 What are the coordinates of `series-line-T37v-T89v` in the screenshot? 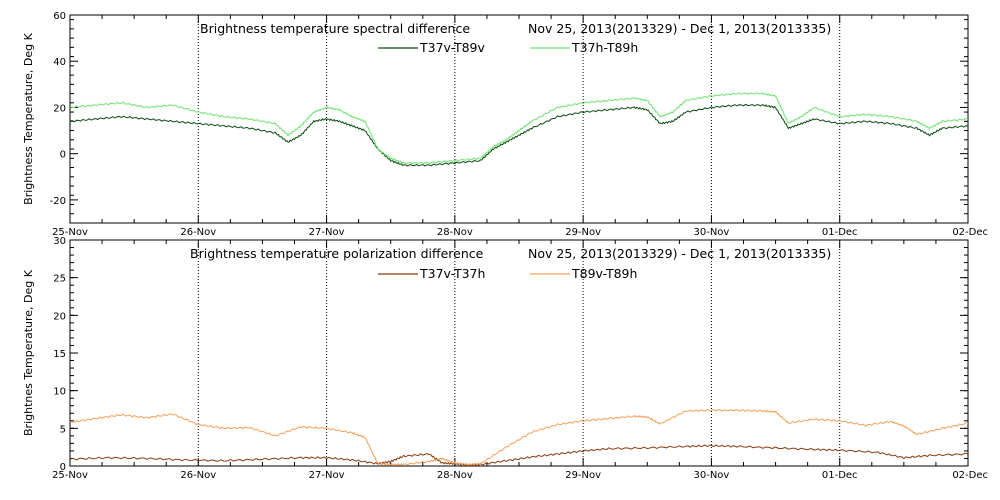 It's located at (519, 135).